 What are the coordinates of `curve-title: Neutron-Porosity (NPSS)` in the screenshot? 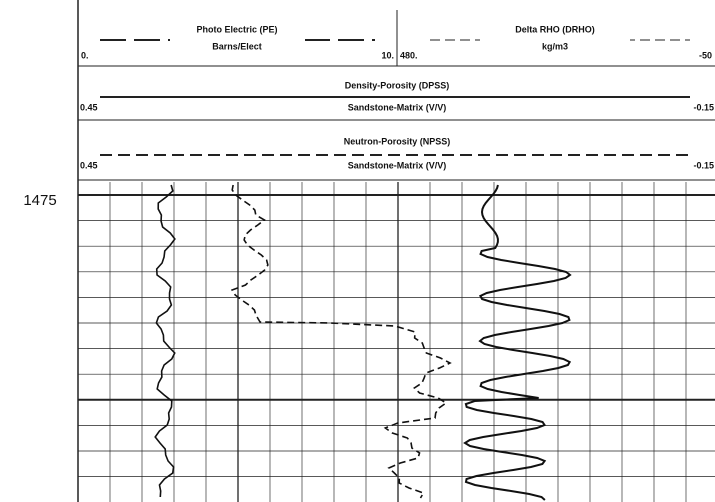 It's located at (397, 141).